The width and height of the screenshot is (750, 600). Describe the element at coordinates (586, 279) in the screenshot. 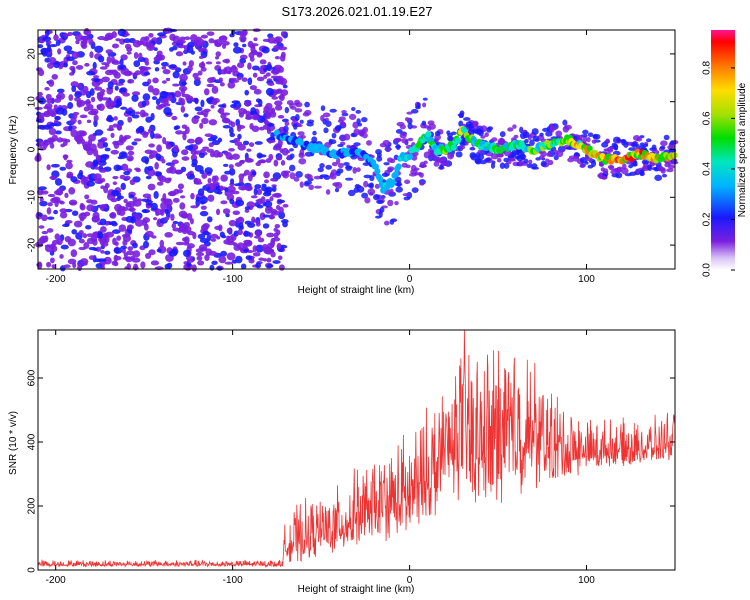

I see `x-tick-label: 100` at that location.